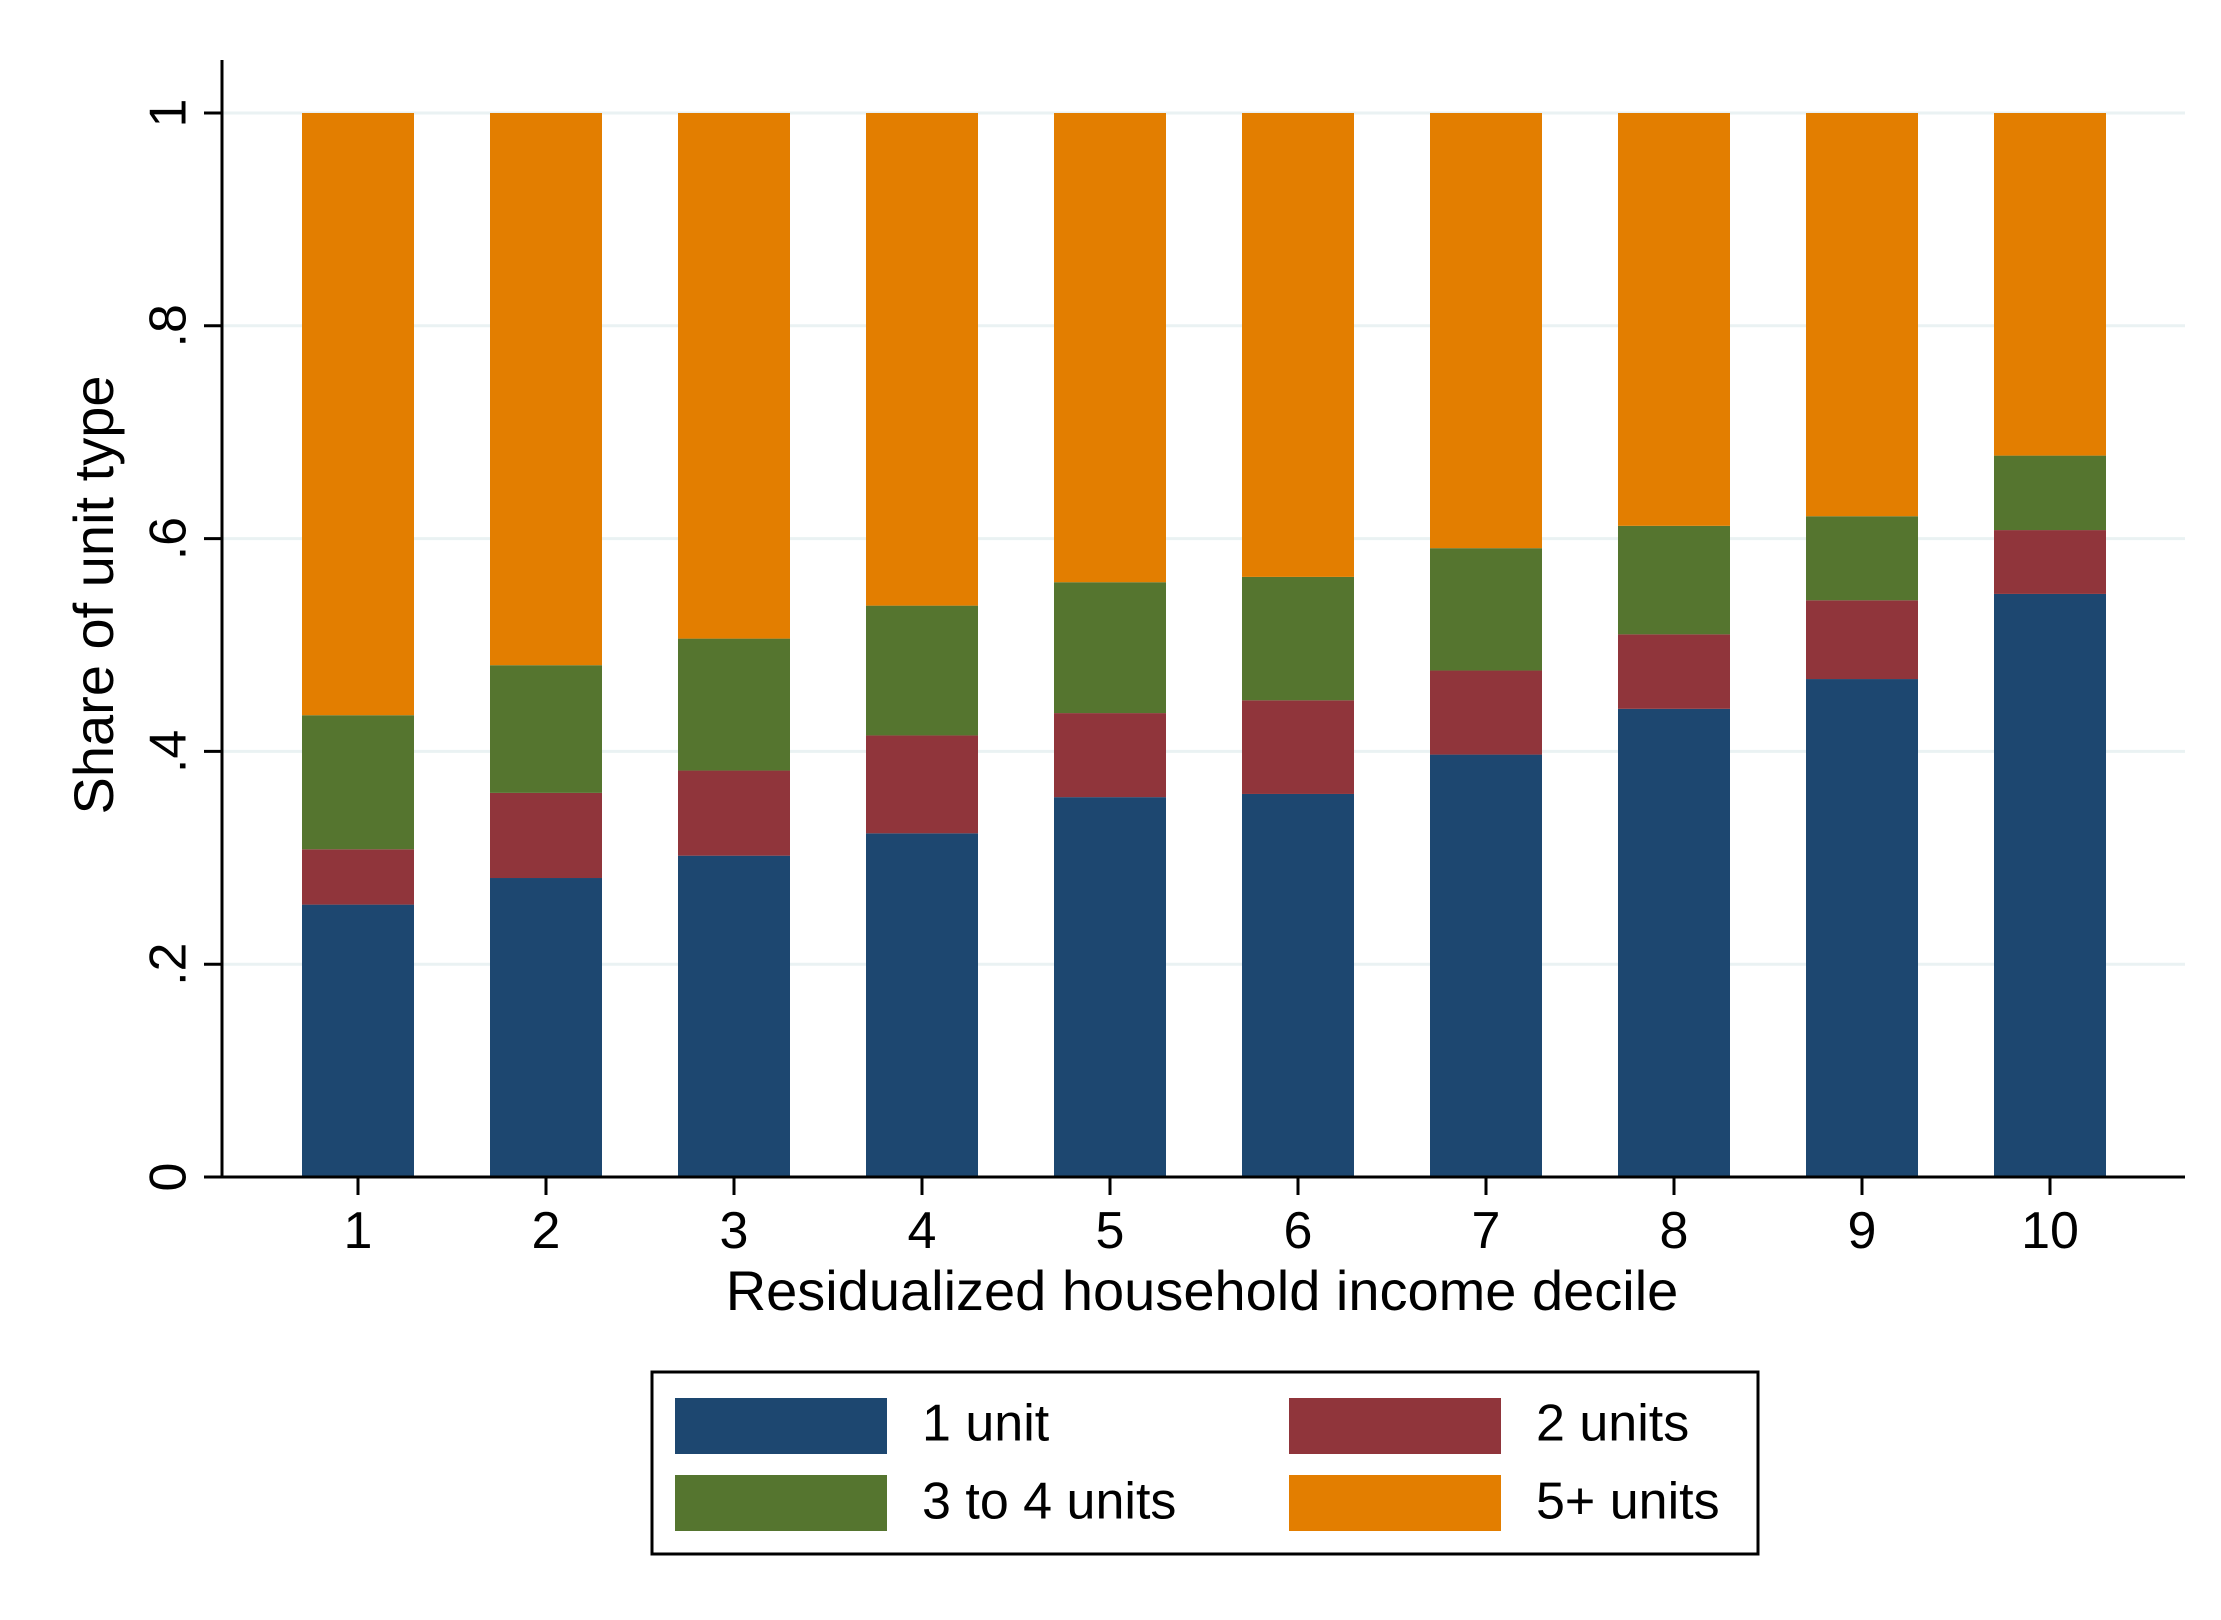  I want to click on x-tick-label: 10, so click(2050, 1231).